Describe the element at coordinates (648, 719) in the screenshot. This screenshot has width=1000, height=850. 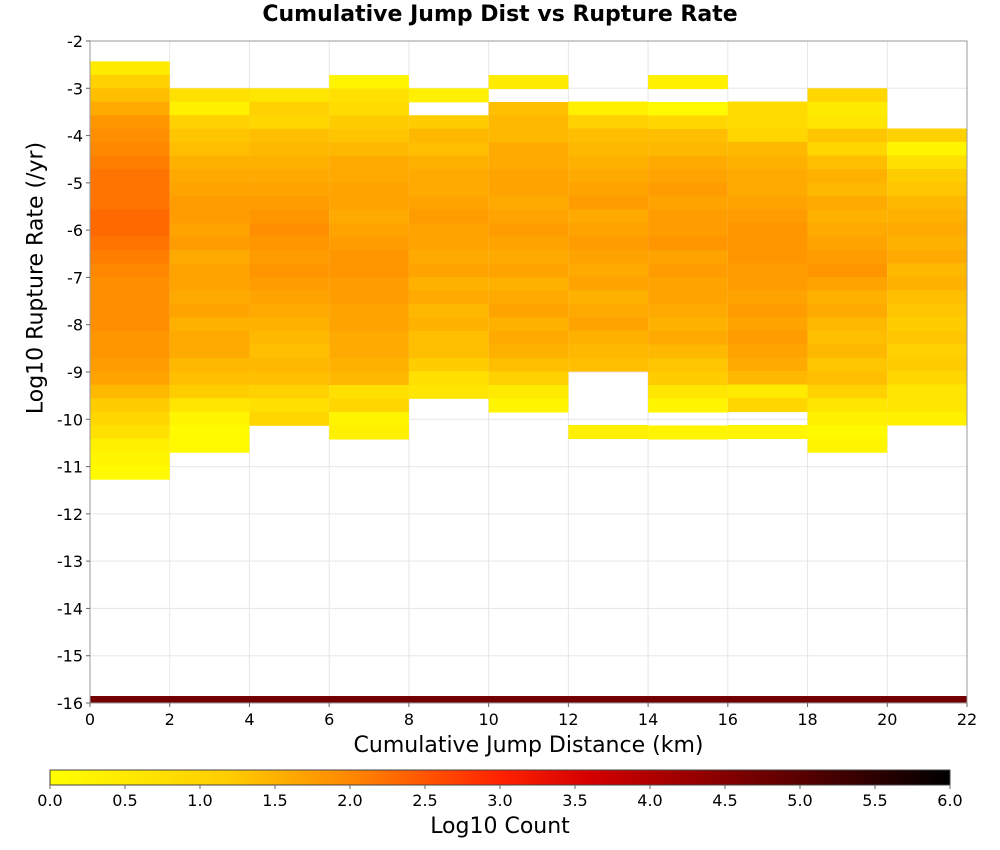
I see `x-tick-label: 14` at that location.